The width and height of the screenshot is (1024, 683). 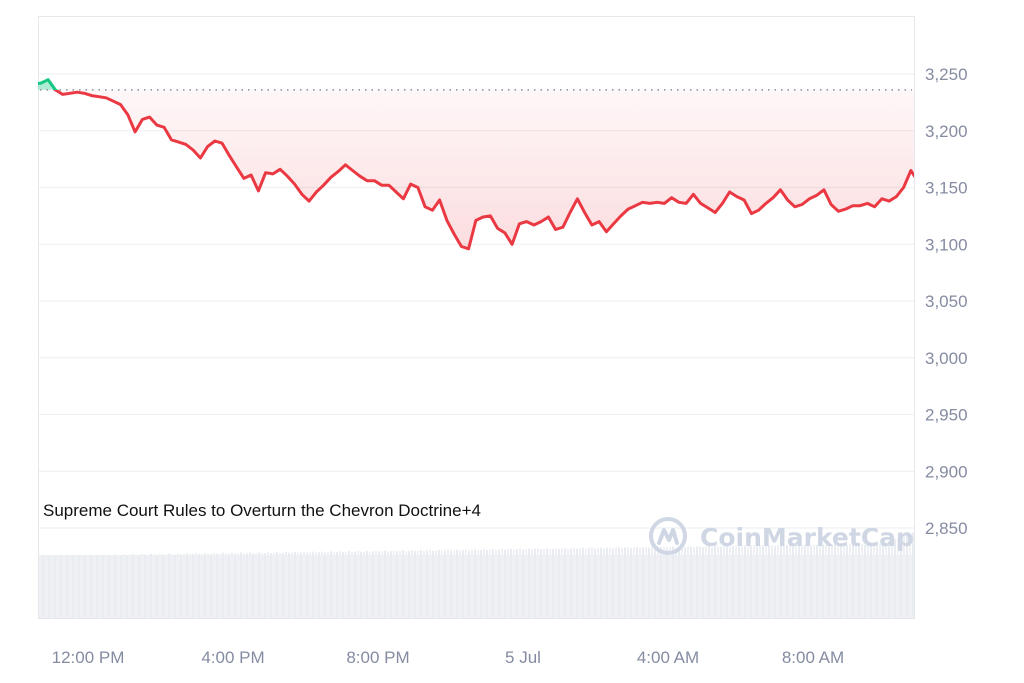 I want to click on x-tick-label: 8:00 PM, so click(x=377, y=657).